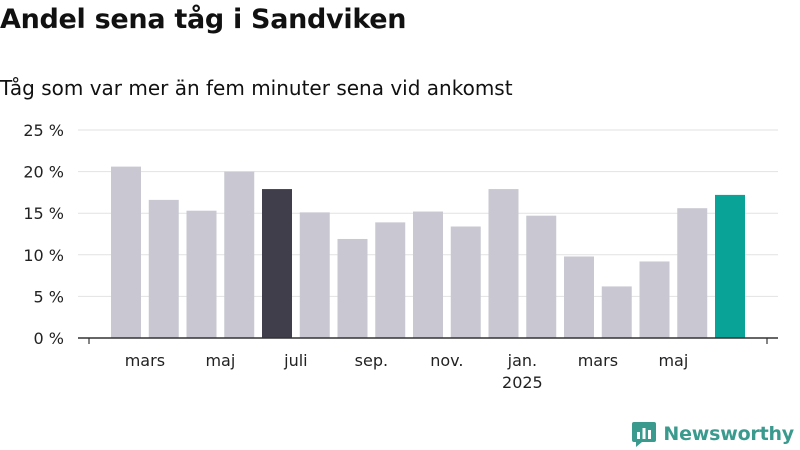 The height and width of the screenshot is (450, 800). What do you see at coordinates (728, 434) in the screenshot?
I see `brand-name: Newsworthy` at bounding box center [728, 434].